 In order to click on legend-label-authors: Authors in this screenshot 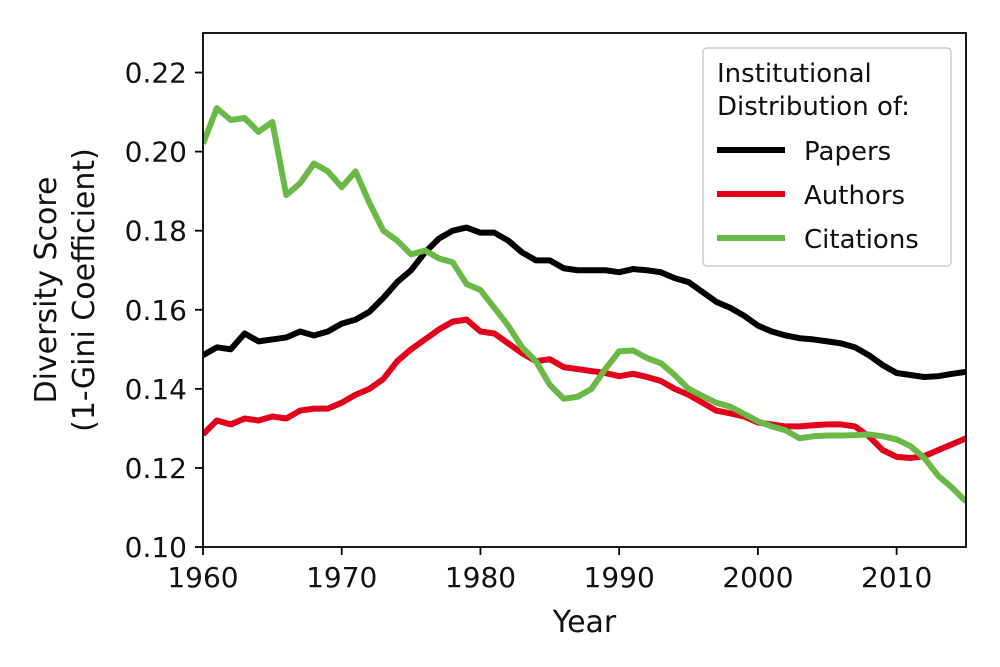, I will do `click(854, 196)`.